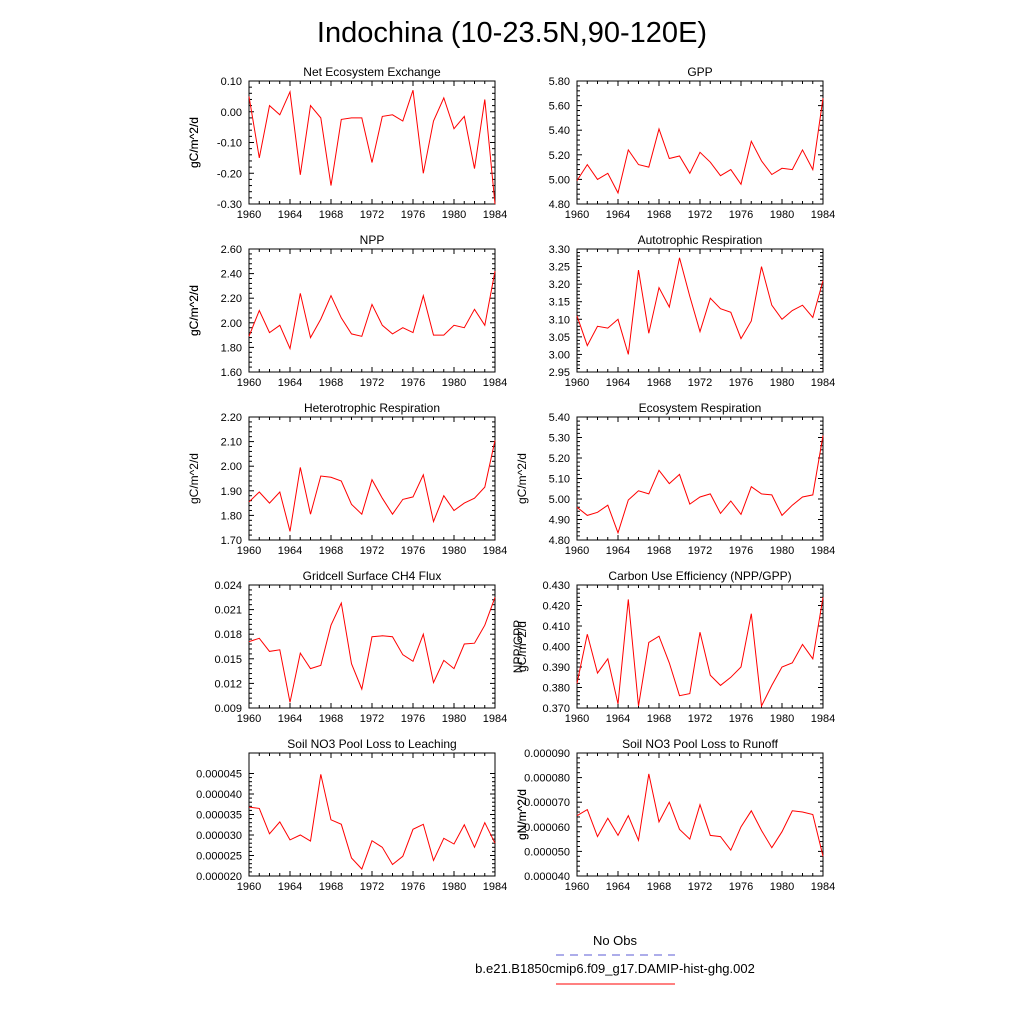 Image resolution: width=1024 pixels, height=1024 pixels. I want to click on y-tick-label: 5.40, so click(559, 131).